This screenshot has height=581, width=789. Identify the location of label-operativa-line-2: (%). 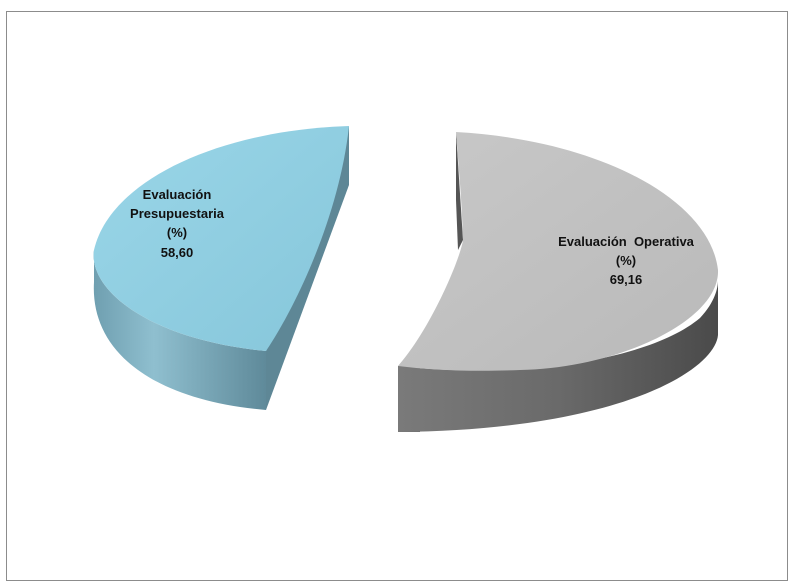
(626, 260).